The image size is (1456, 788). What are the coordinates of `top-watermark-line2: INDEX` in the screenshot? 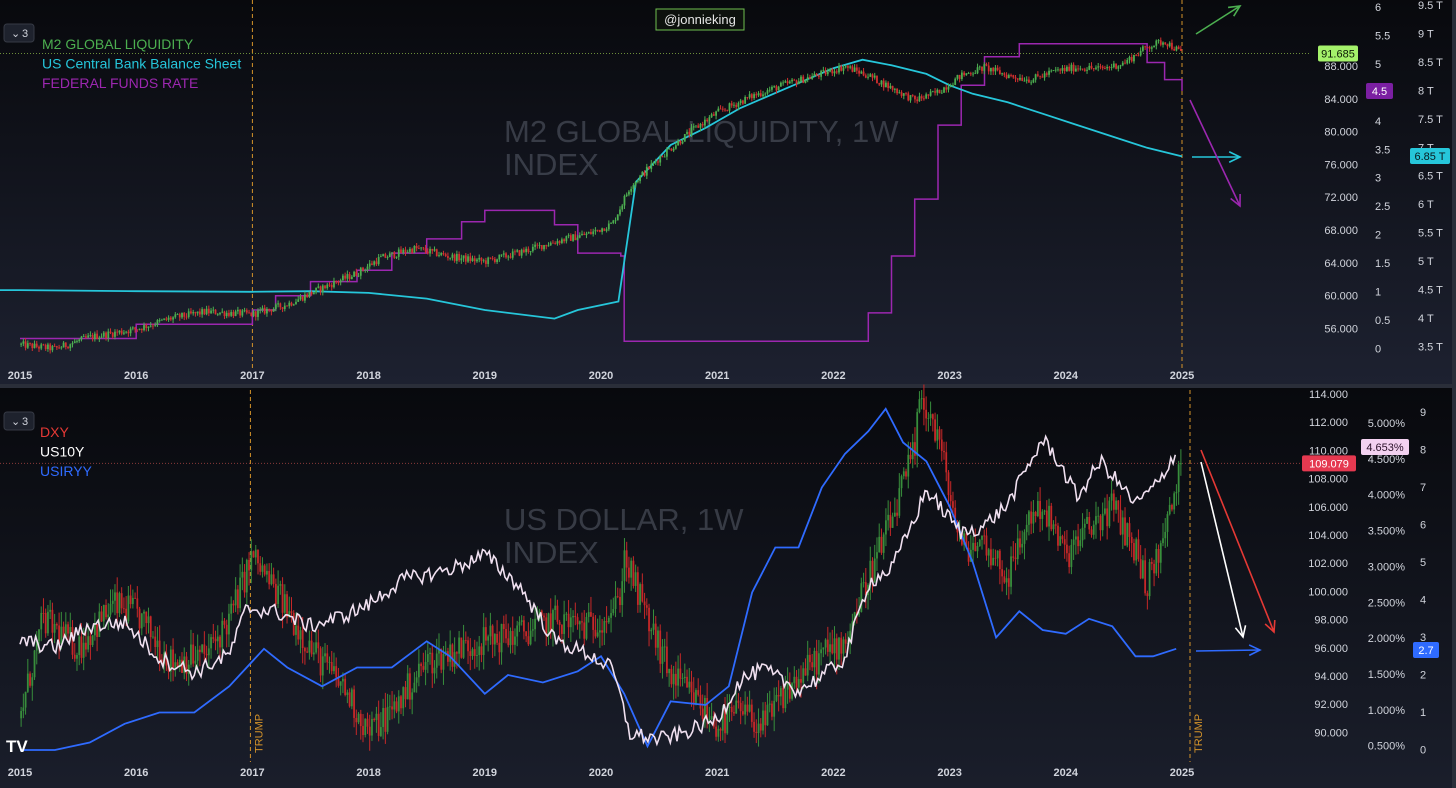 It's located at (551, 164).